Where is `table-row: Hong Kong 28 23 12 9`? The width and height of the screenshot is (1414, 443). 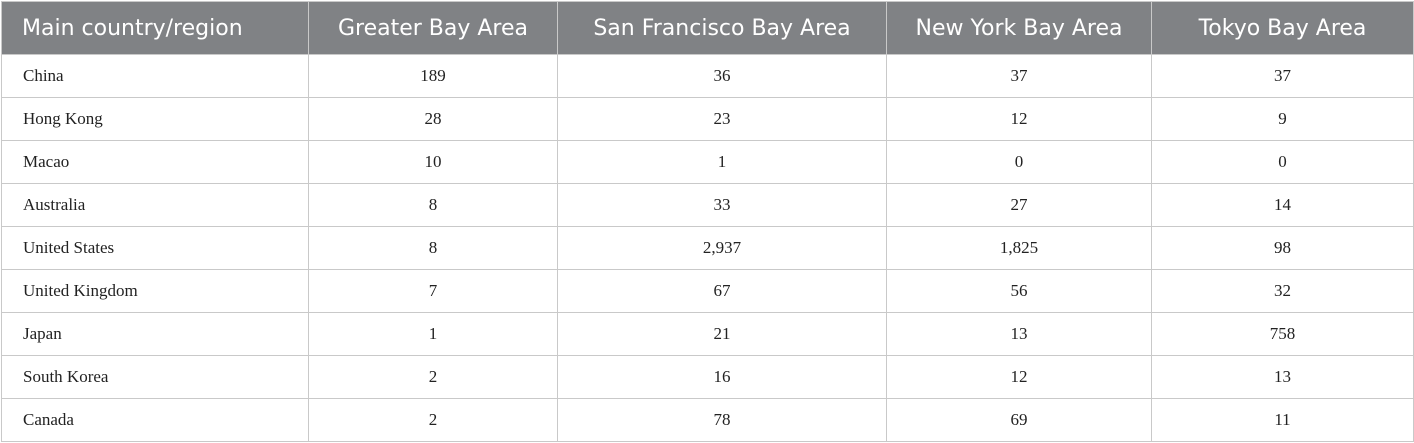
table-row: Hong Kong 28 23 12 9 is located at coordinates (707, 119).